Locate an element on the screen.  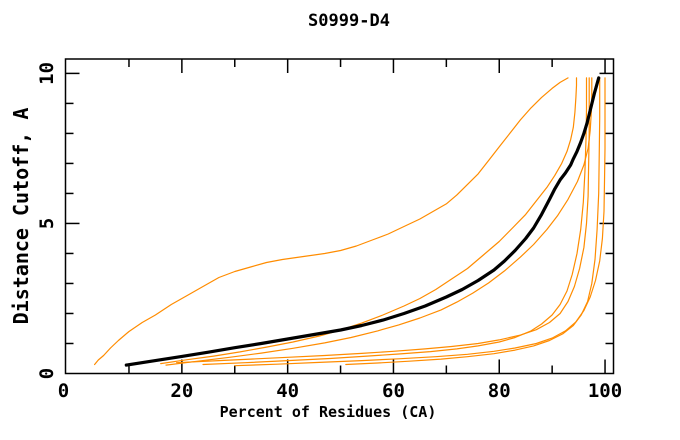
x-tick-label: 40 is located at coordinates (287, 391).